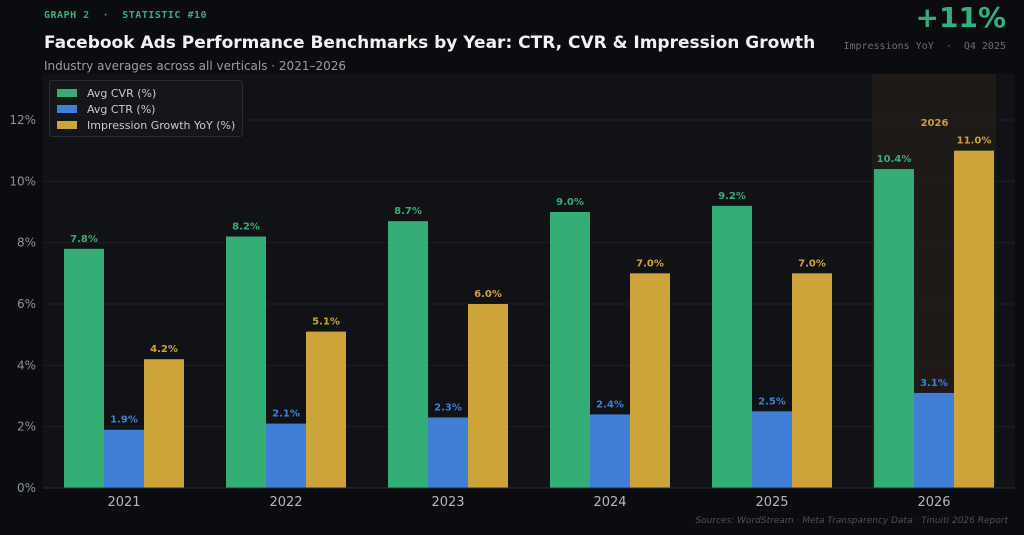 Image resolution: width=1024 pixels, height=535 pixels. Describe the element at coordinates (164, 423) in the screenshot. I see `bar-impression-2021` at that location.